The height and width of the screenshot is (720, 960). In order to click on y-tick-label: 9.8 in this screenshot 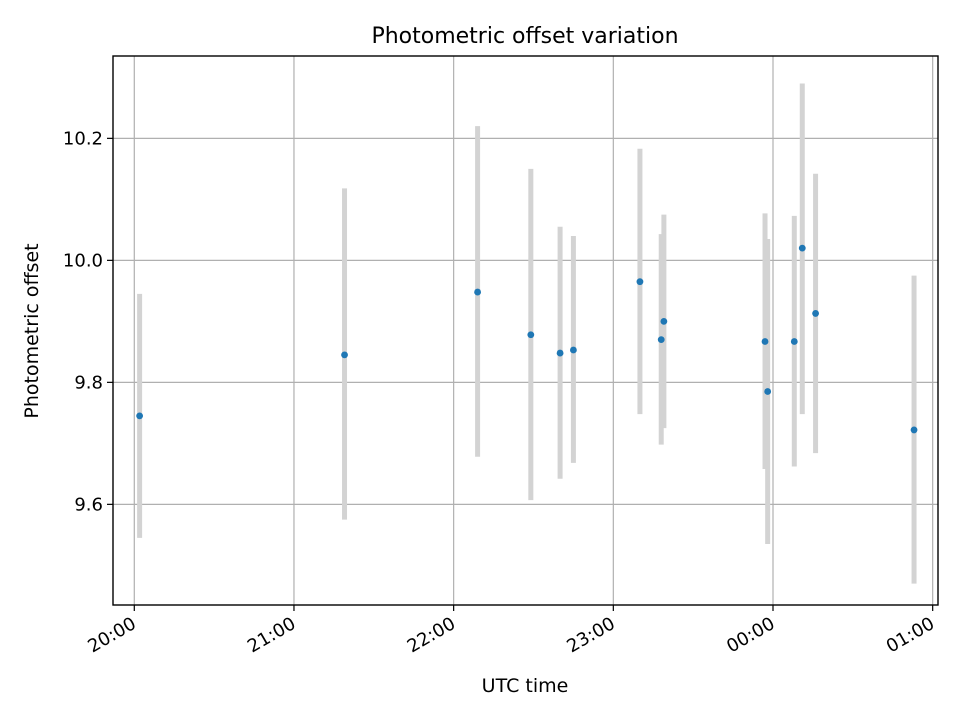, I will do `click(88, 382)`.